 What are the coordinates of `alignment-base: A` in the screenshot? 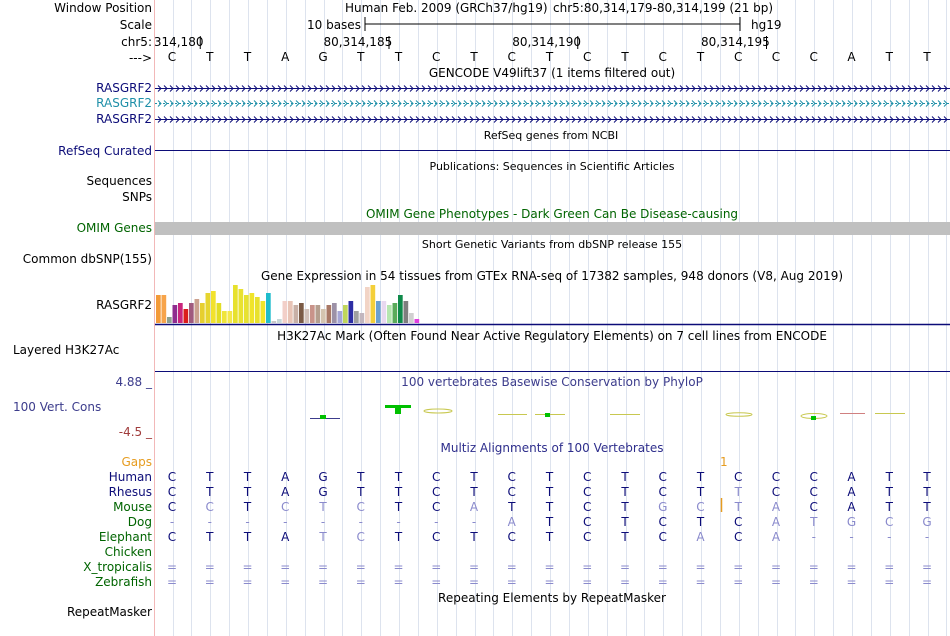 It's located at (851, 492).